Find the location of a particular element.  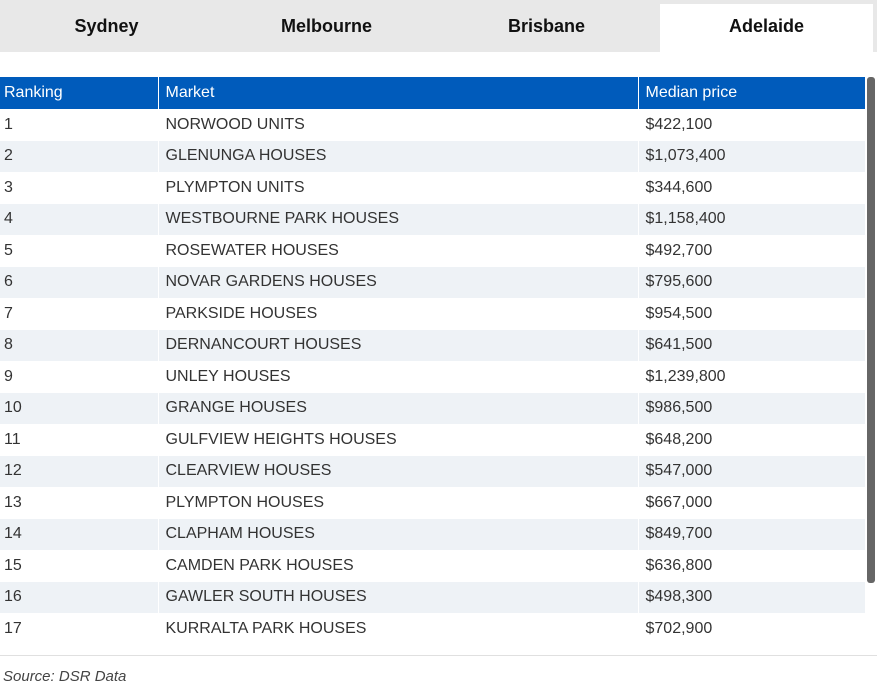

tab: Melbourne is located at coordinates (326, 26).